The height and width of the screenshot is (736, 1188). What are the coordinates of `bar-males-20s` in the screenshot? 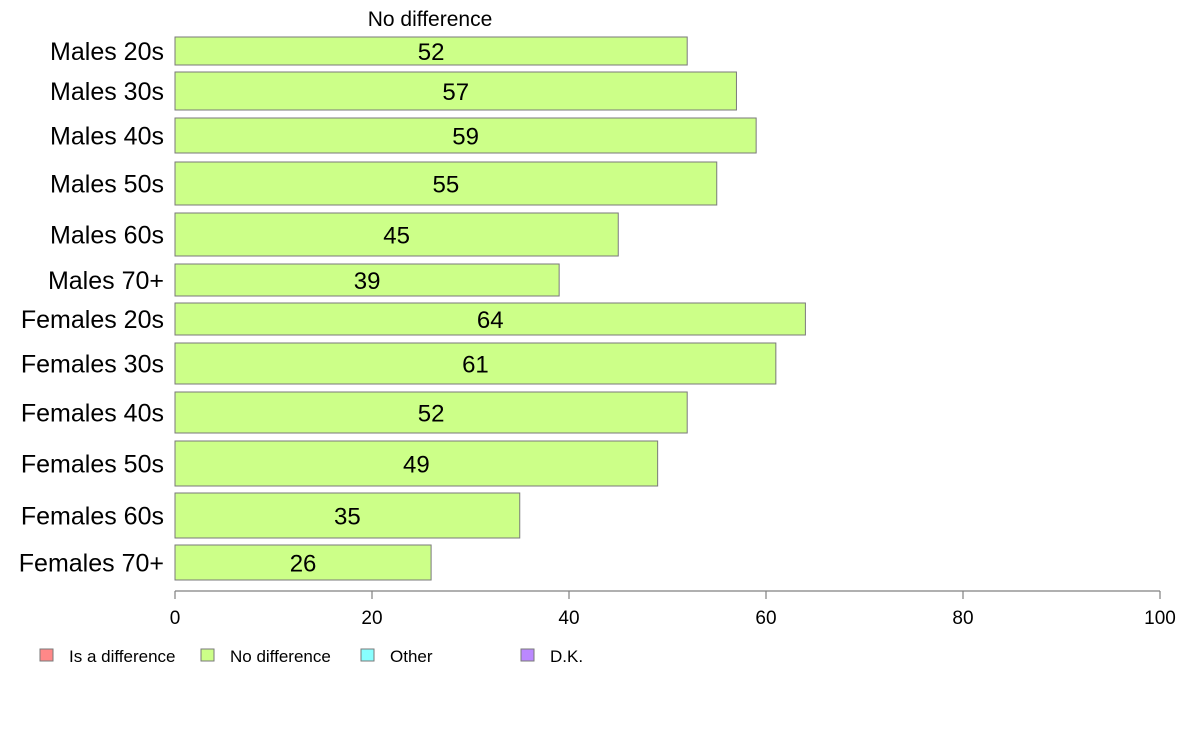 It's located at (431, 51).